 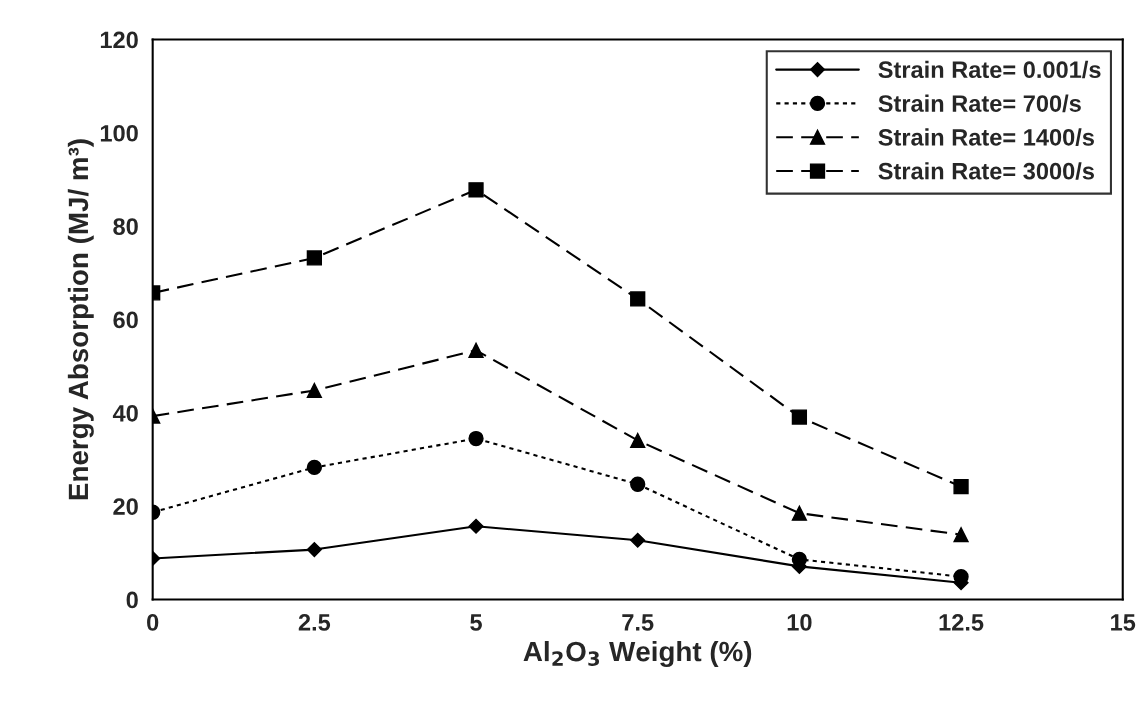 I want to click on x-tick-label: 0, so click(x=153, y=622).